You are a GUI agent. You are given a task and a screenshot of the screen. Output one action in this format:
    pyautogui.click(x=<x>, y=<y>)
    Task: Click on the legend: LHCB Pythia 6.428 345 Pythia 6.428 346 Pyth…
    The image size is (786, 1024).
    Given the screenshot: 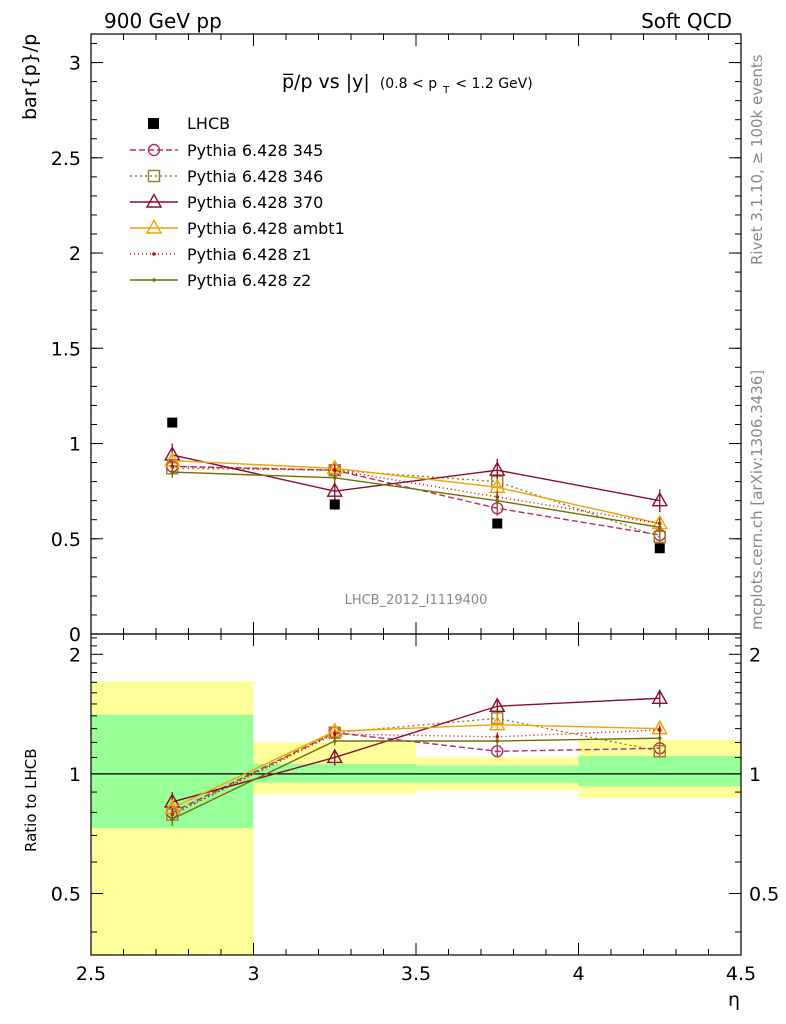 What is the action you would take?
    pyautogui.click(x=237, y=202)
    